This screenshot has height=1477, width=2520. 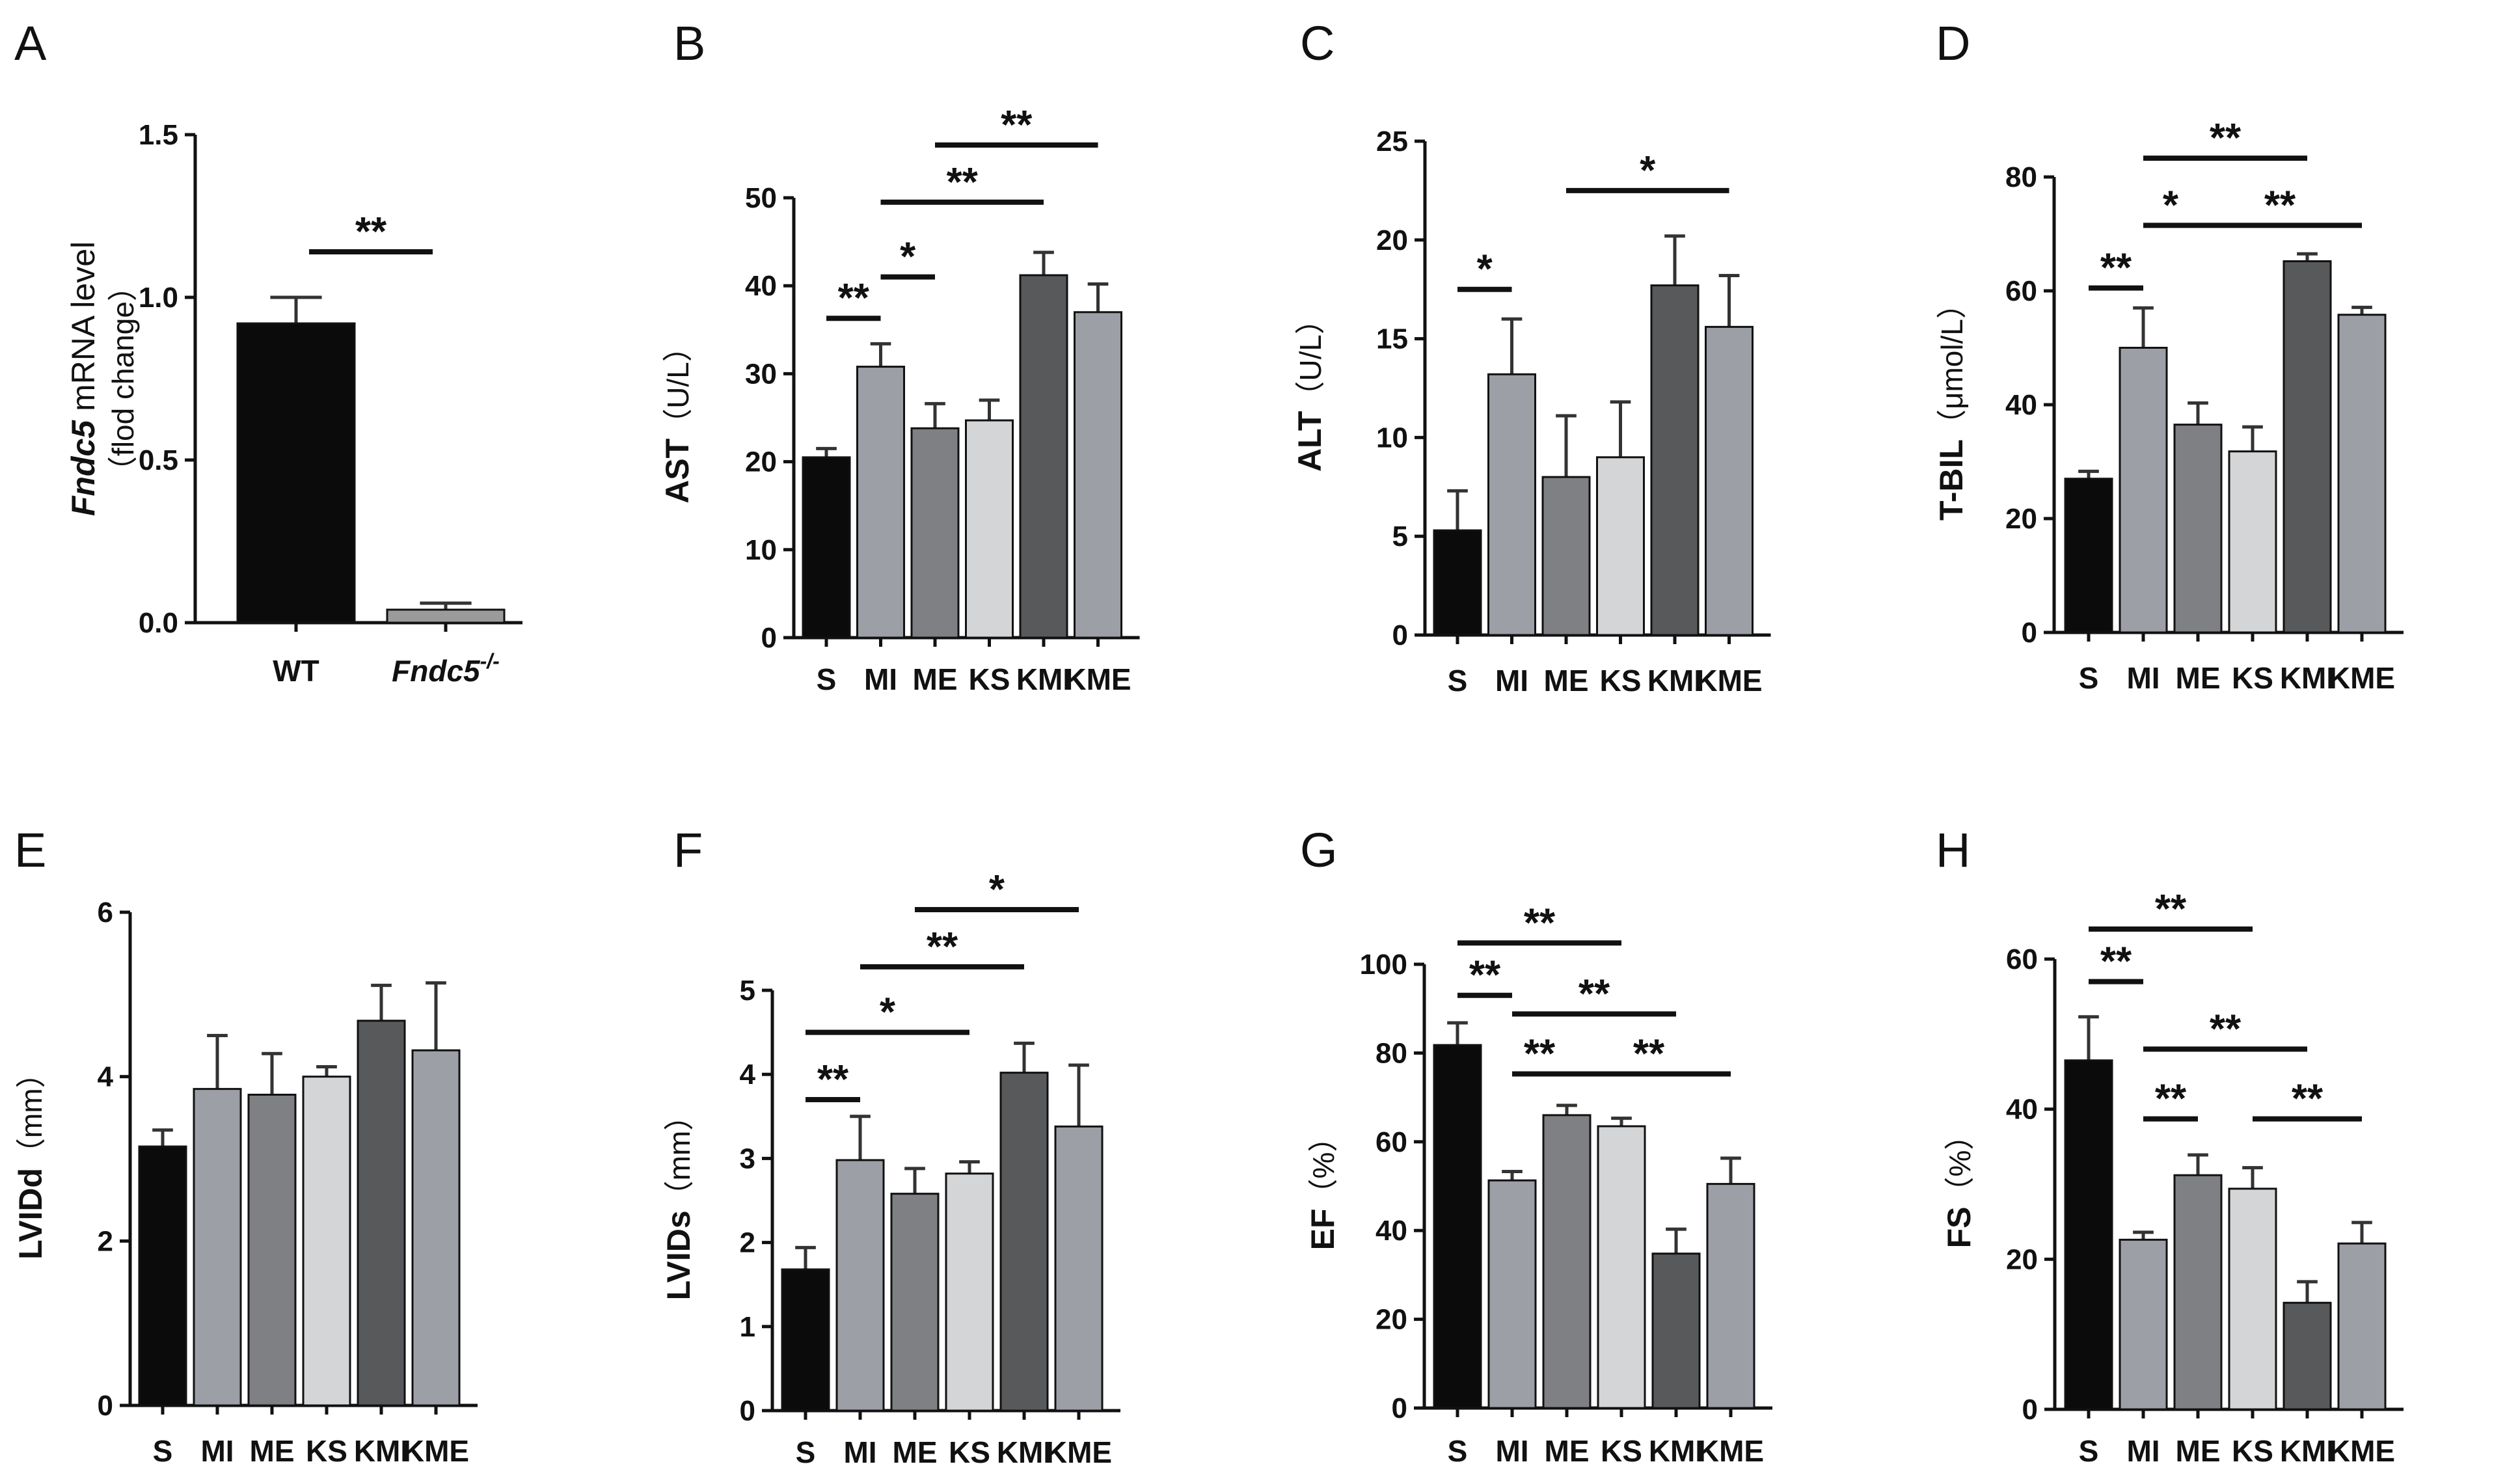 What do you see at coordinates (688, 850) in the screenshot?
I see `panel-letter-f: F` at bounding box center [688, 850].